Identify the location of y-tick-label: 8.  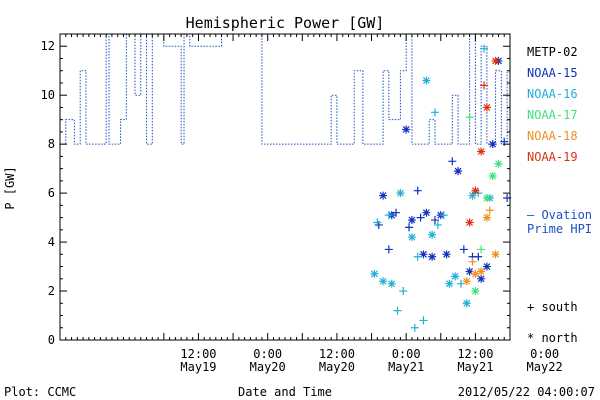
(51, 144).